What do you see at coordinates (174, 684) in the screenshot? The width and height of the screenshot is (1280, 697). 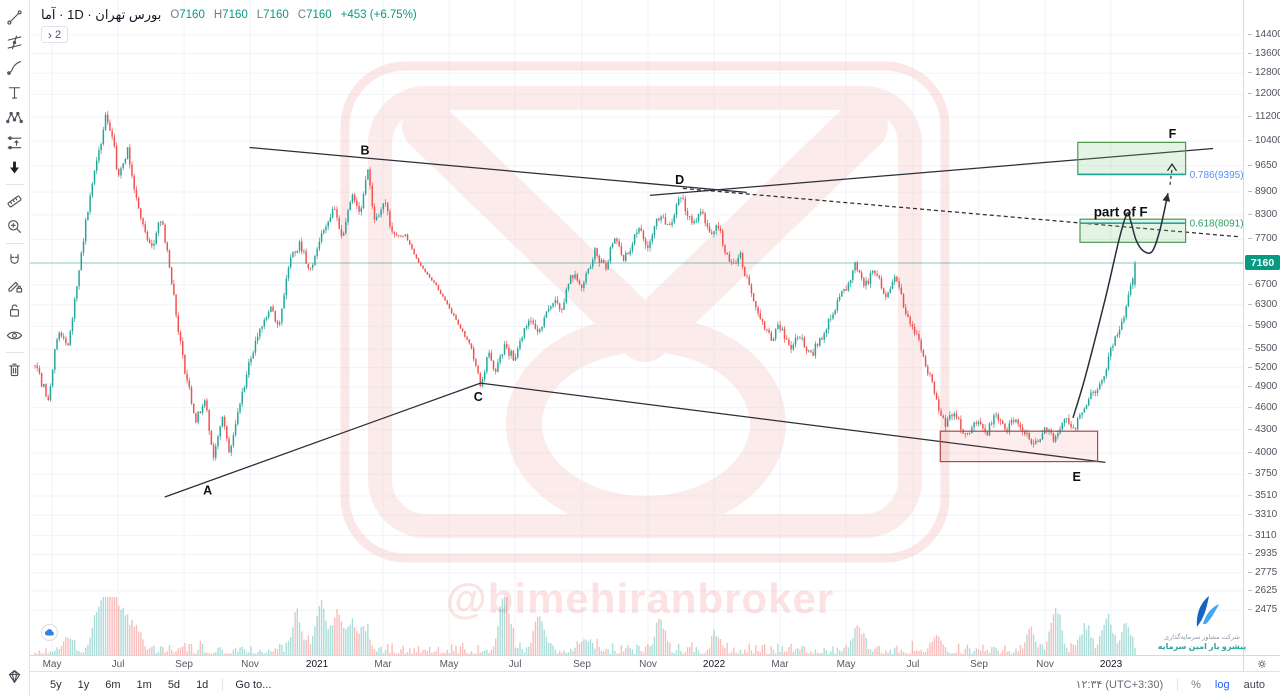 I see `range-5d-button: 5d` at bounding box center [174, 684].